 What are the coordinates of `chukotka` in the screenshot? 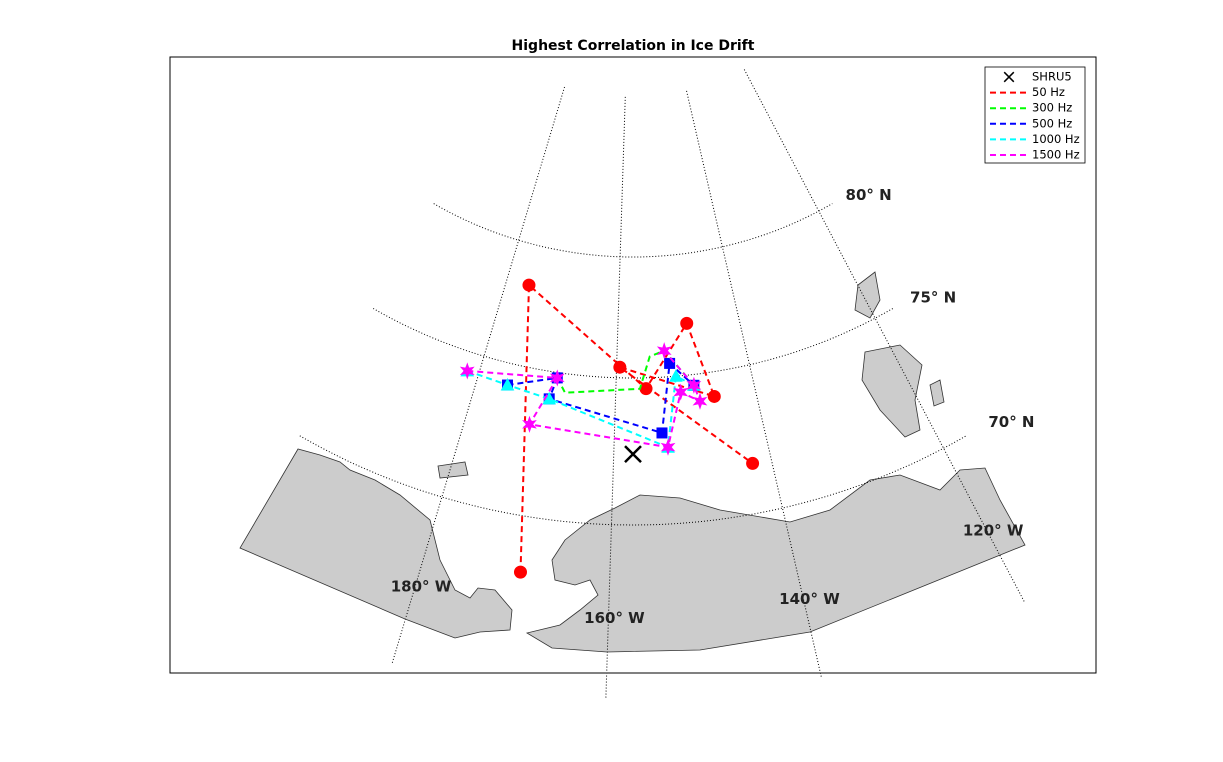 It's located at (376, 543).